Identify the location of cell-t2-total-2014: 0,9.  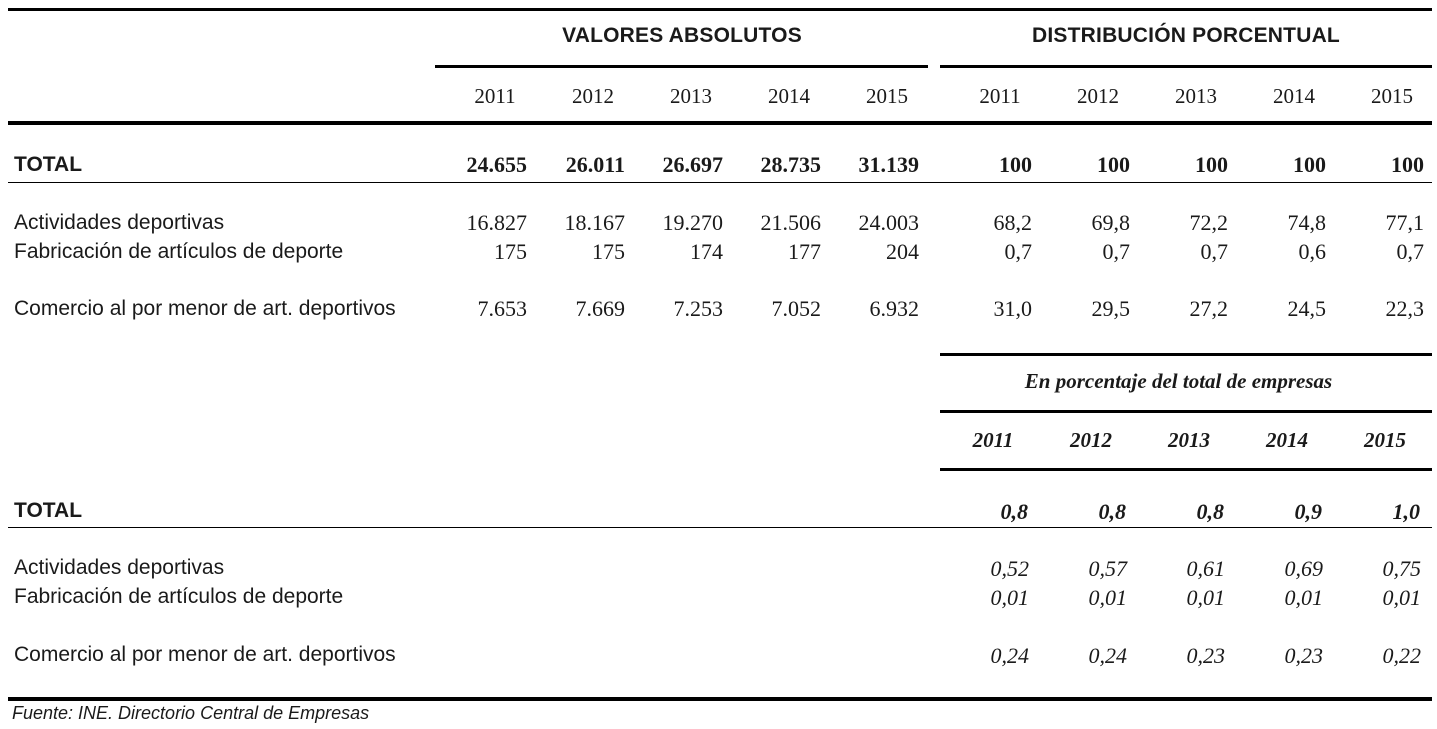
(1308, 511).